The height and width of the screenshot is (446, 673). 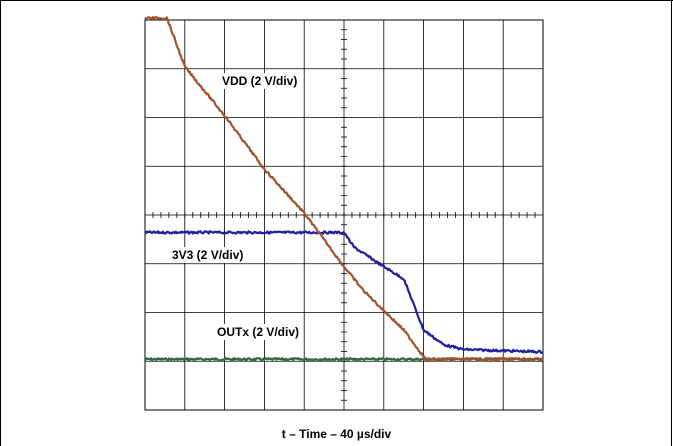 I want to click on series-label-outx: OUTx (2 V/div), so click(x=258, y=332).